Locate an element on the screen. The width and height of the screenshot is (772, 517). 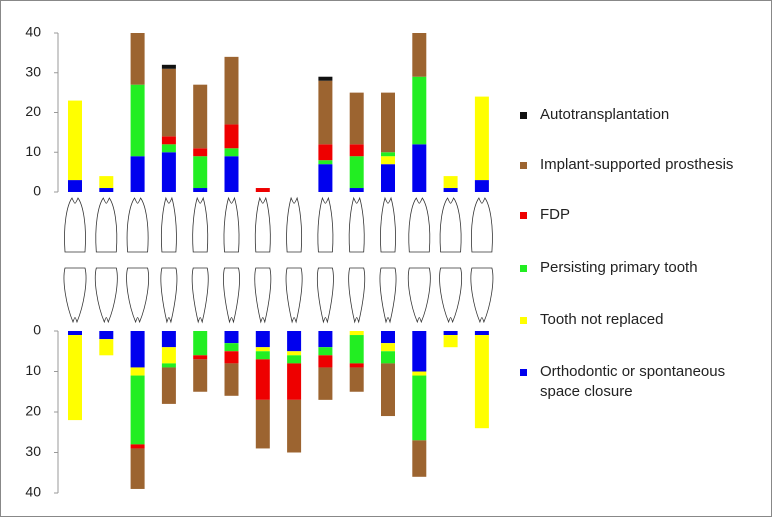
legend-item: Tooth not replaced is located at coordinates (642, 320).